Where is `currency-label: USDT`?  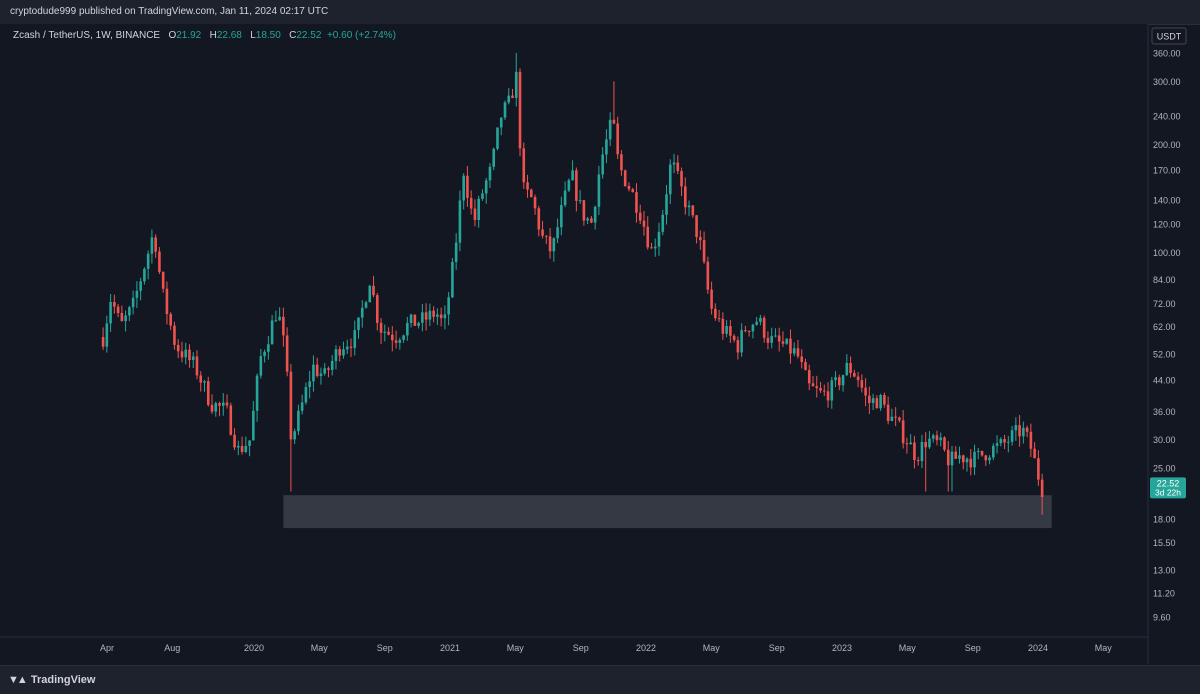 currency-label: USDT is located at coordinates (1169, 37).